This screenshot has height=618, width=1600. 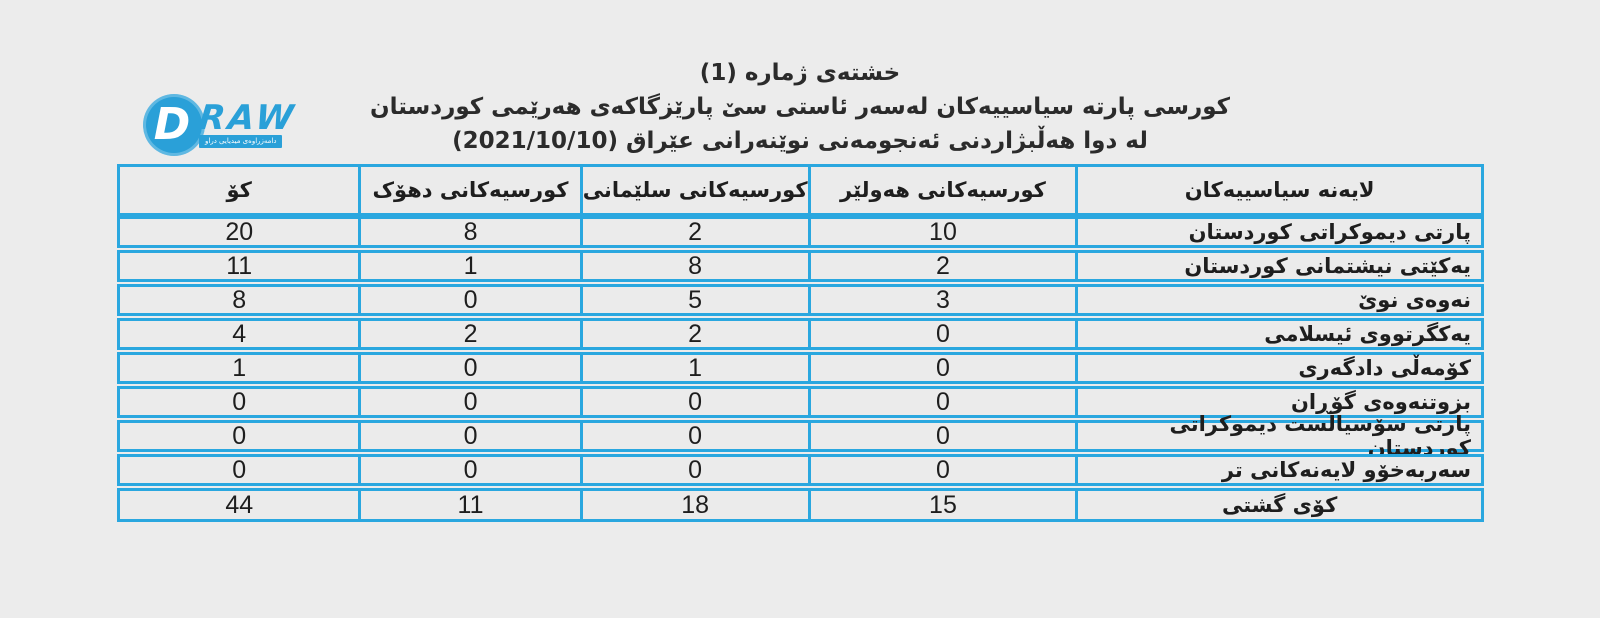 What do you see at coordinates (239, 334) in the screenshot?
I see `total-value: 4` at bounding box center [239, 334].